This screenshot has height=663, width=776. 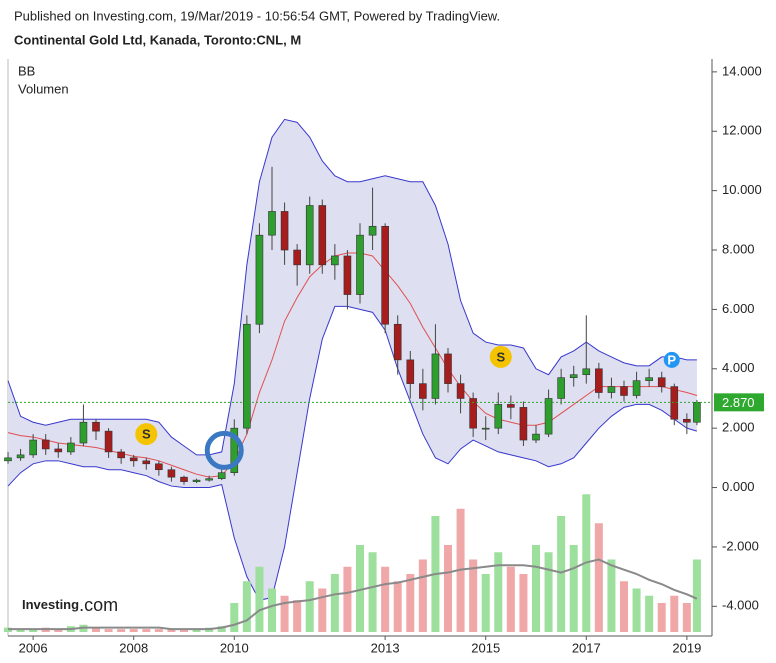 I want to click on logo: Investing.com, so click(x=70, y=605).